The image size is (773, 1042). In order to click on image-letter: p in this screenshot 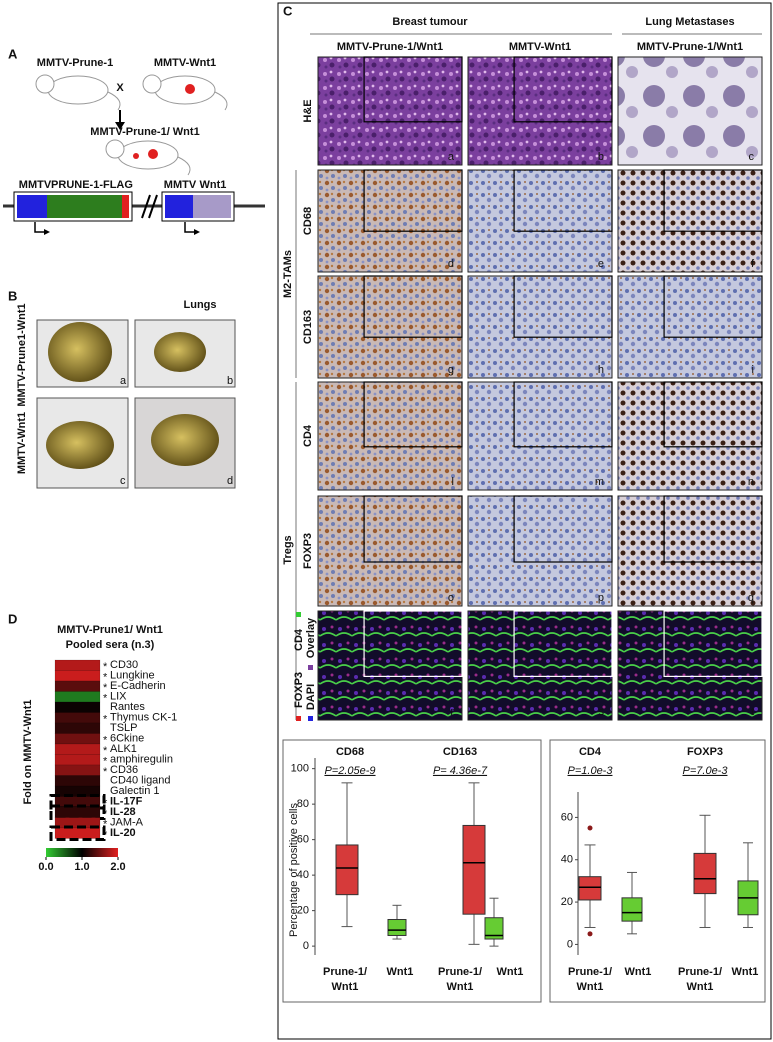, I will do `click(601, 598)`.